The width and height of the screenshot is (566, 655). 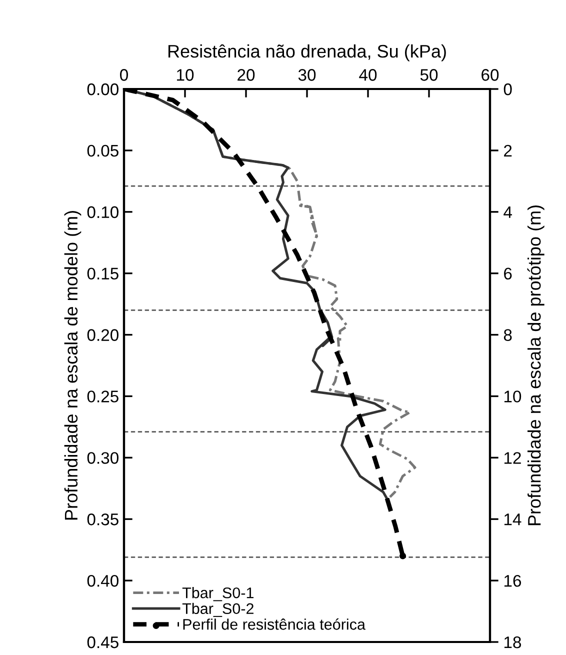 What do you see at coordinates (102, 89) in the screenshot?
I see `y-tick-label: 0.00` at bounding box center [102, 89].